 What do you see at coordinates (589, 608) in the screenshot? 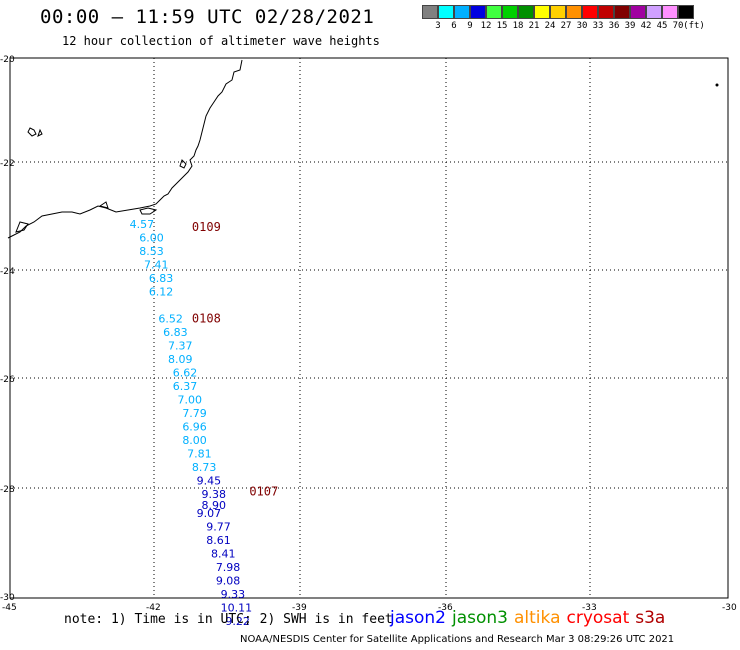
I see `x-tick: -33` at bounding box center [589, 608].